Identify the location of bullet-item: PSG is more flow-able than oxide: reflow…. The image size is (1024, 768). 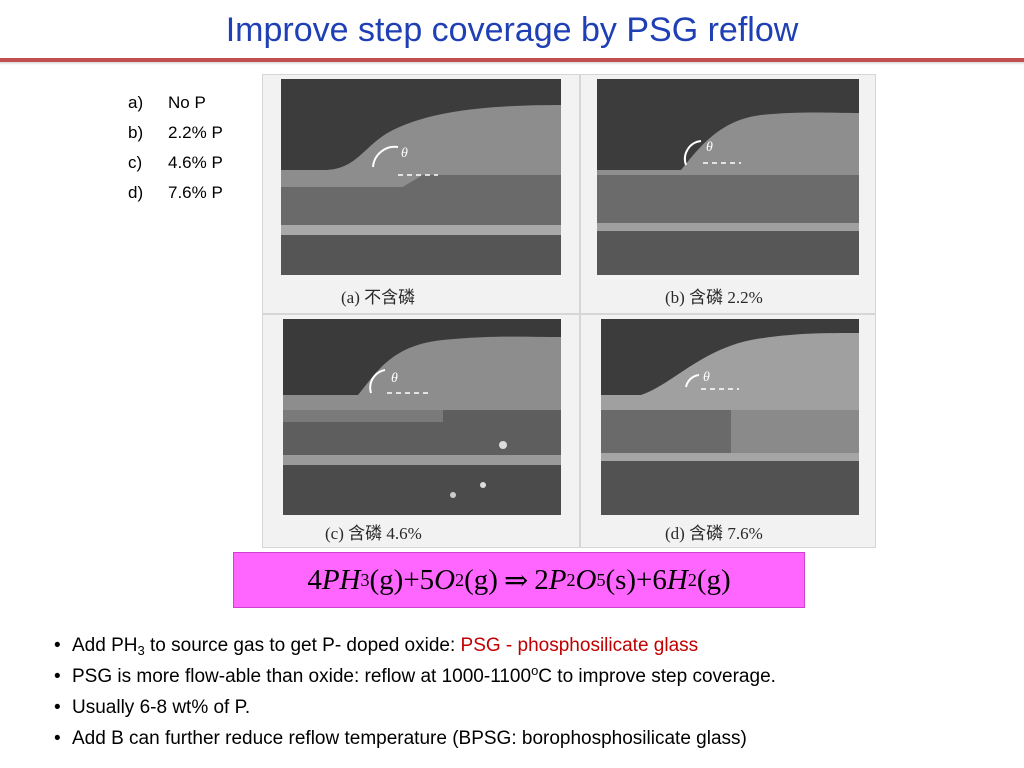
(534, 676).